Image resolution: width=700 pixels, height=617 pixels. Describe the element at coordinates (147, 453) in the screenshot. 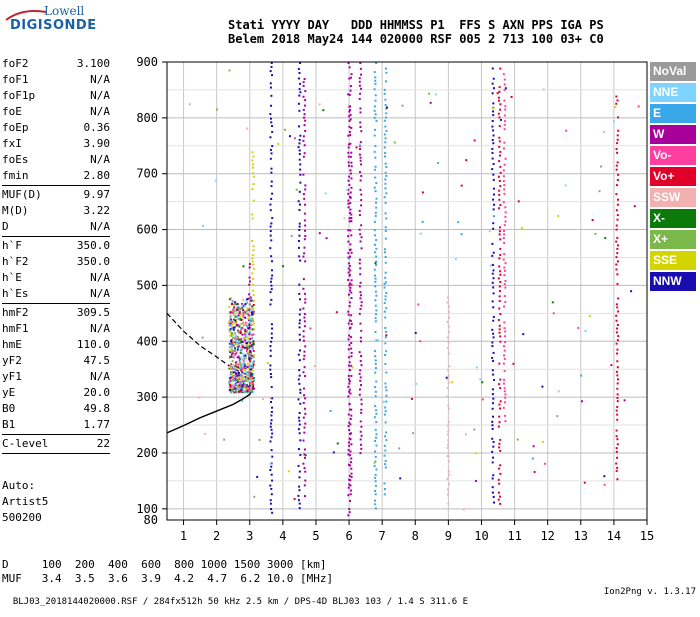

I see `y-tick-label: 200` at that location.